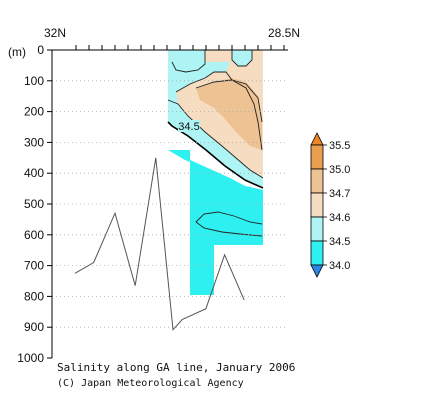 The width and height of the screenshot is (430, 405). I want to click on y-tick-label: 400, so click(34, 173).